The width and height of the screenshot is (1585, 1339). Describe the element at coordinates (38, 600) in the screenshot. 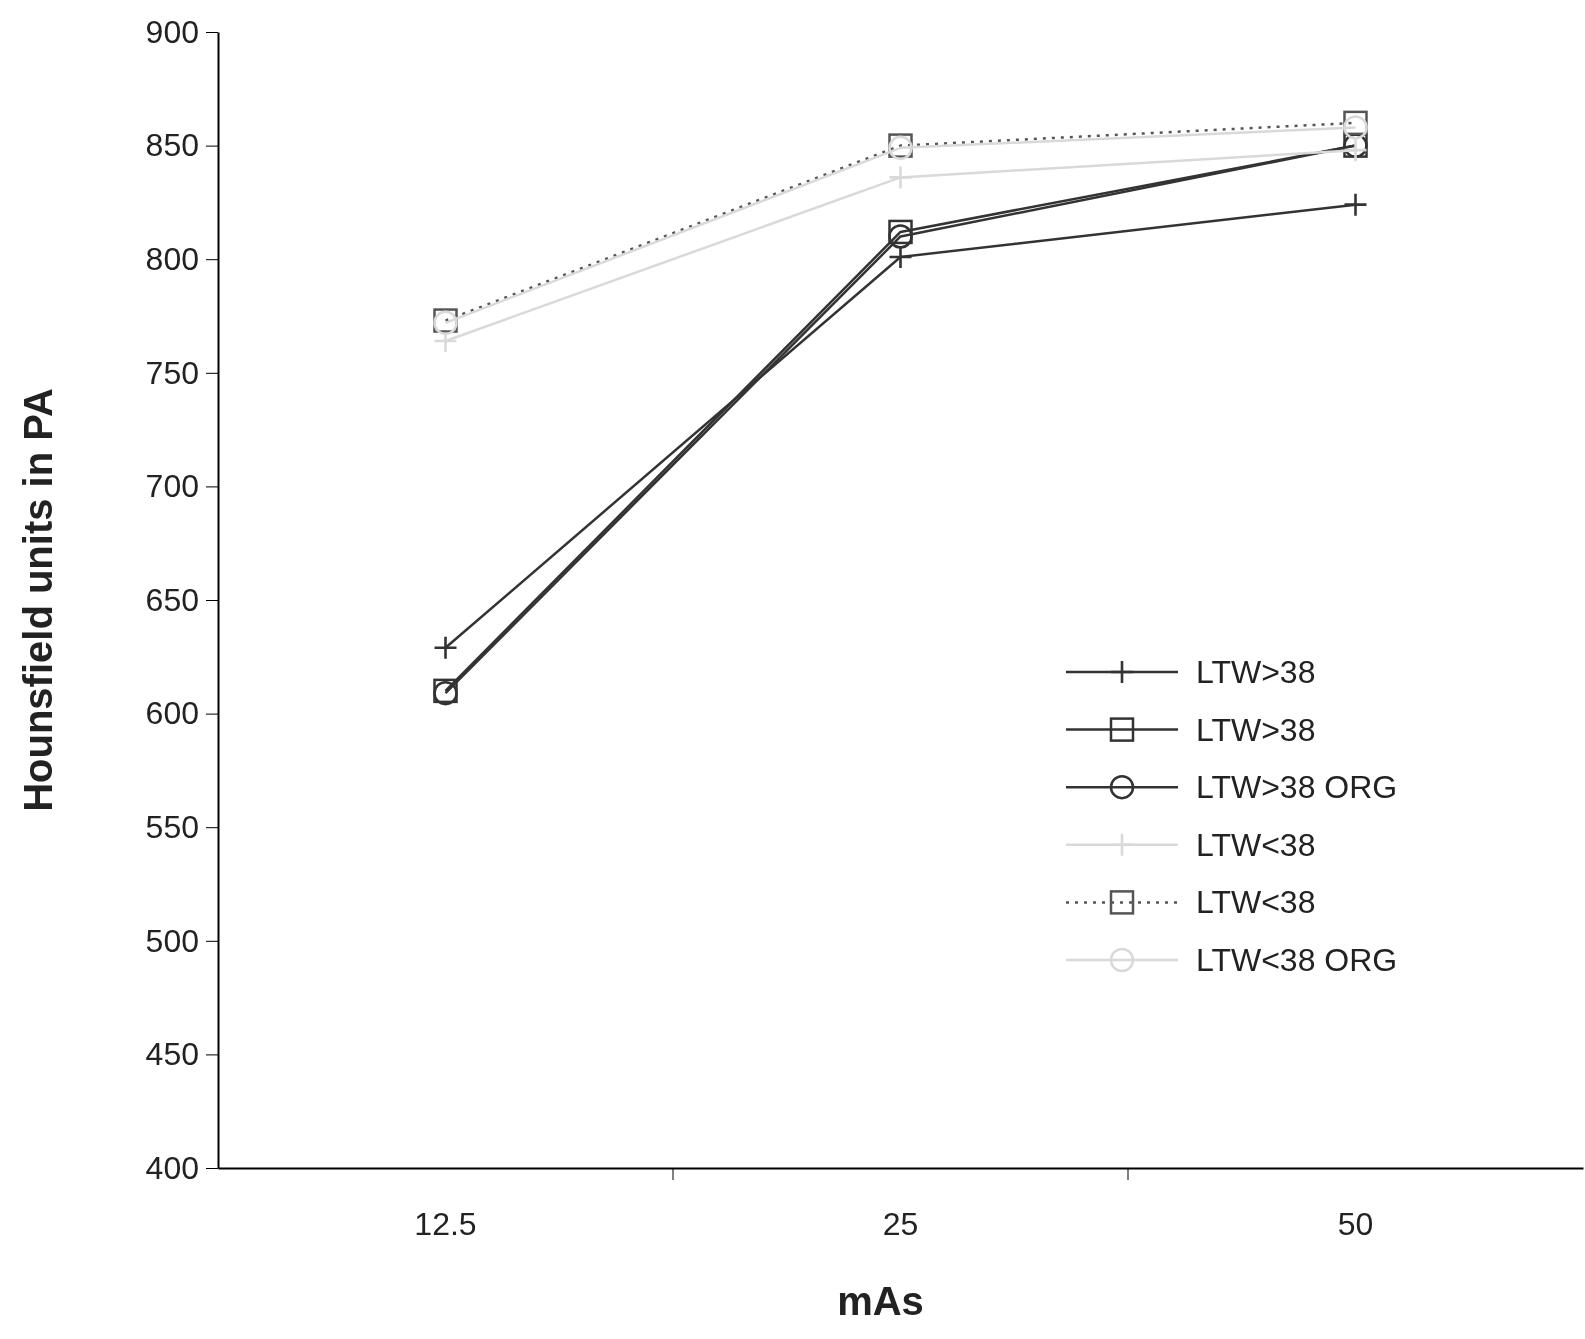

I see `y-axis-title: Hounsfield units in PA` at that location.